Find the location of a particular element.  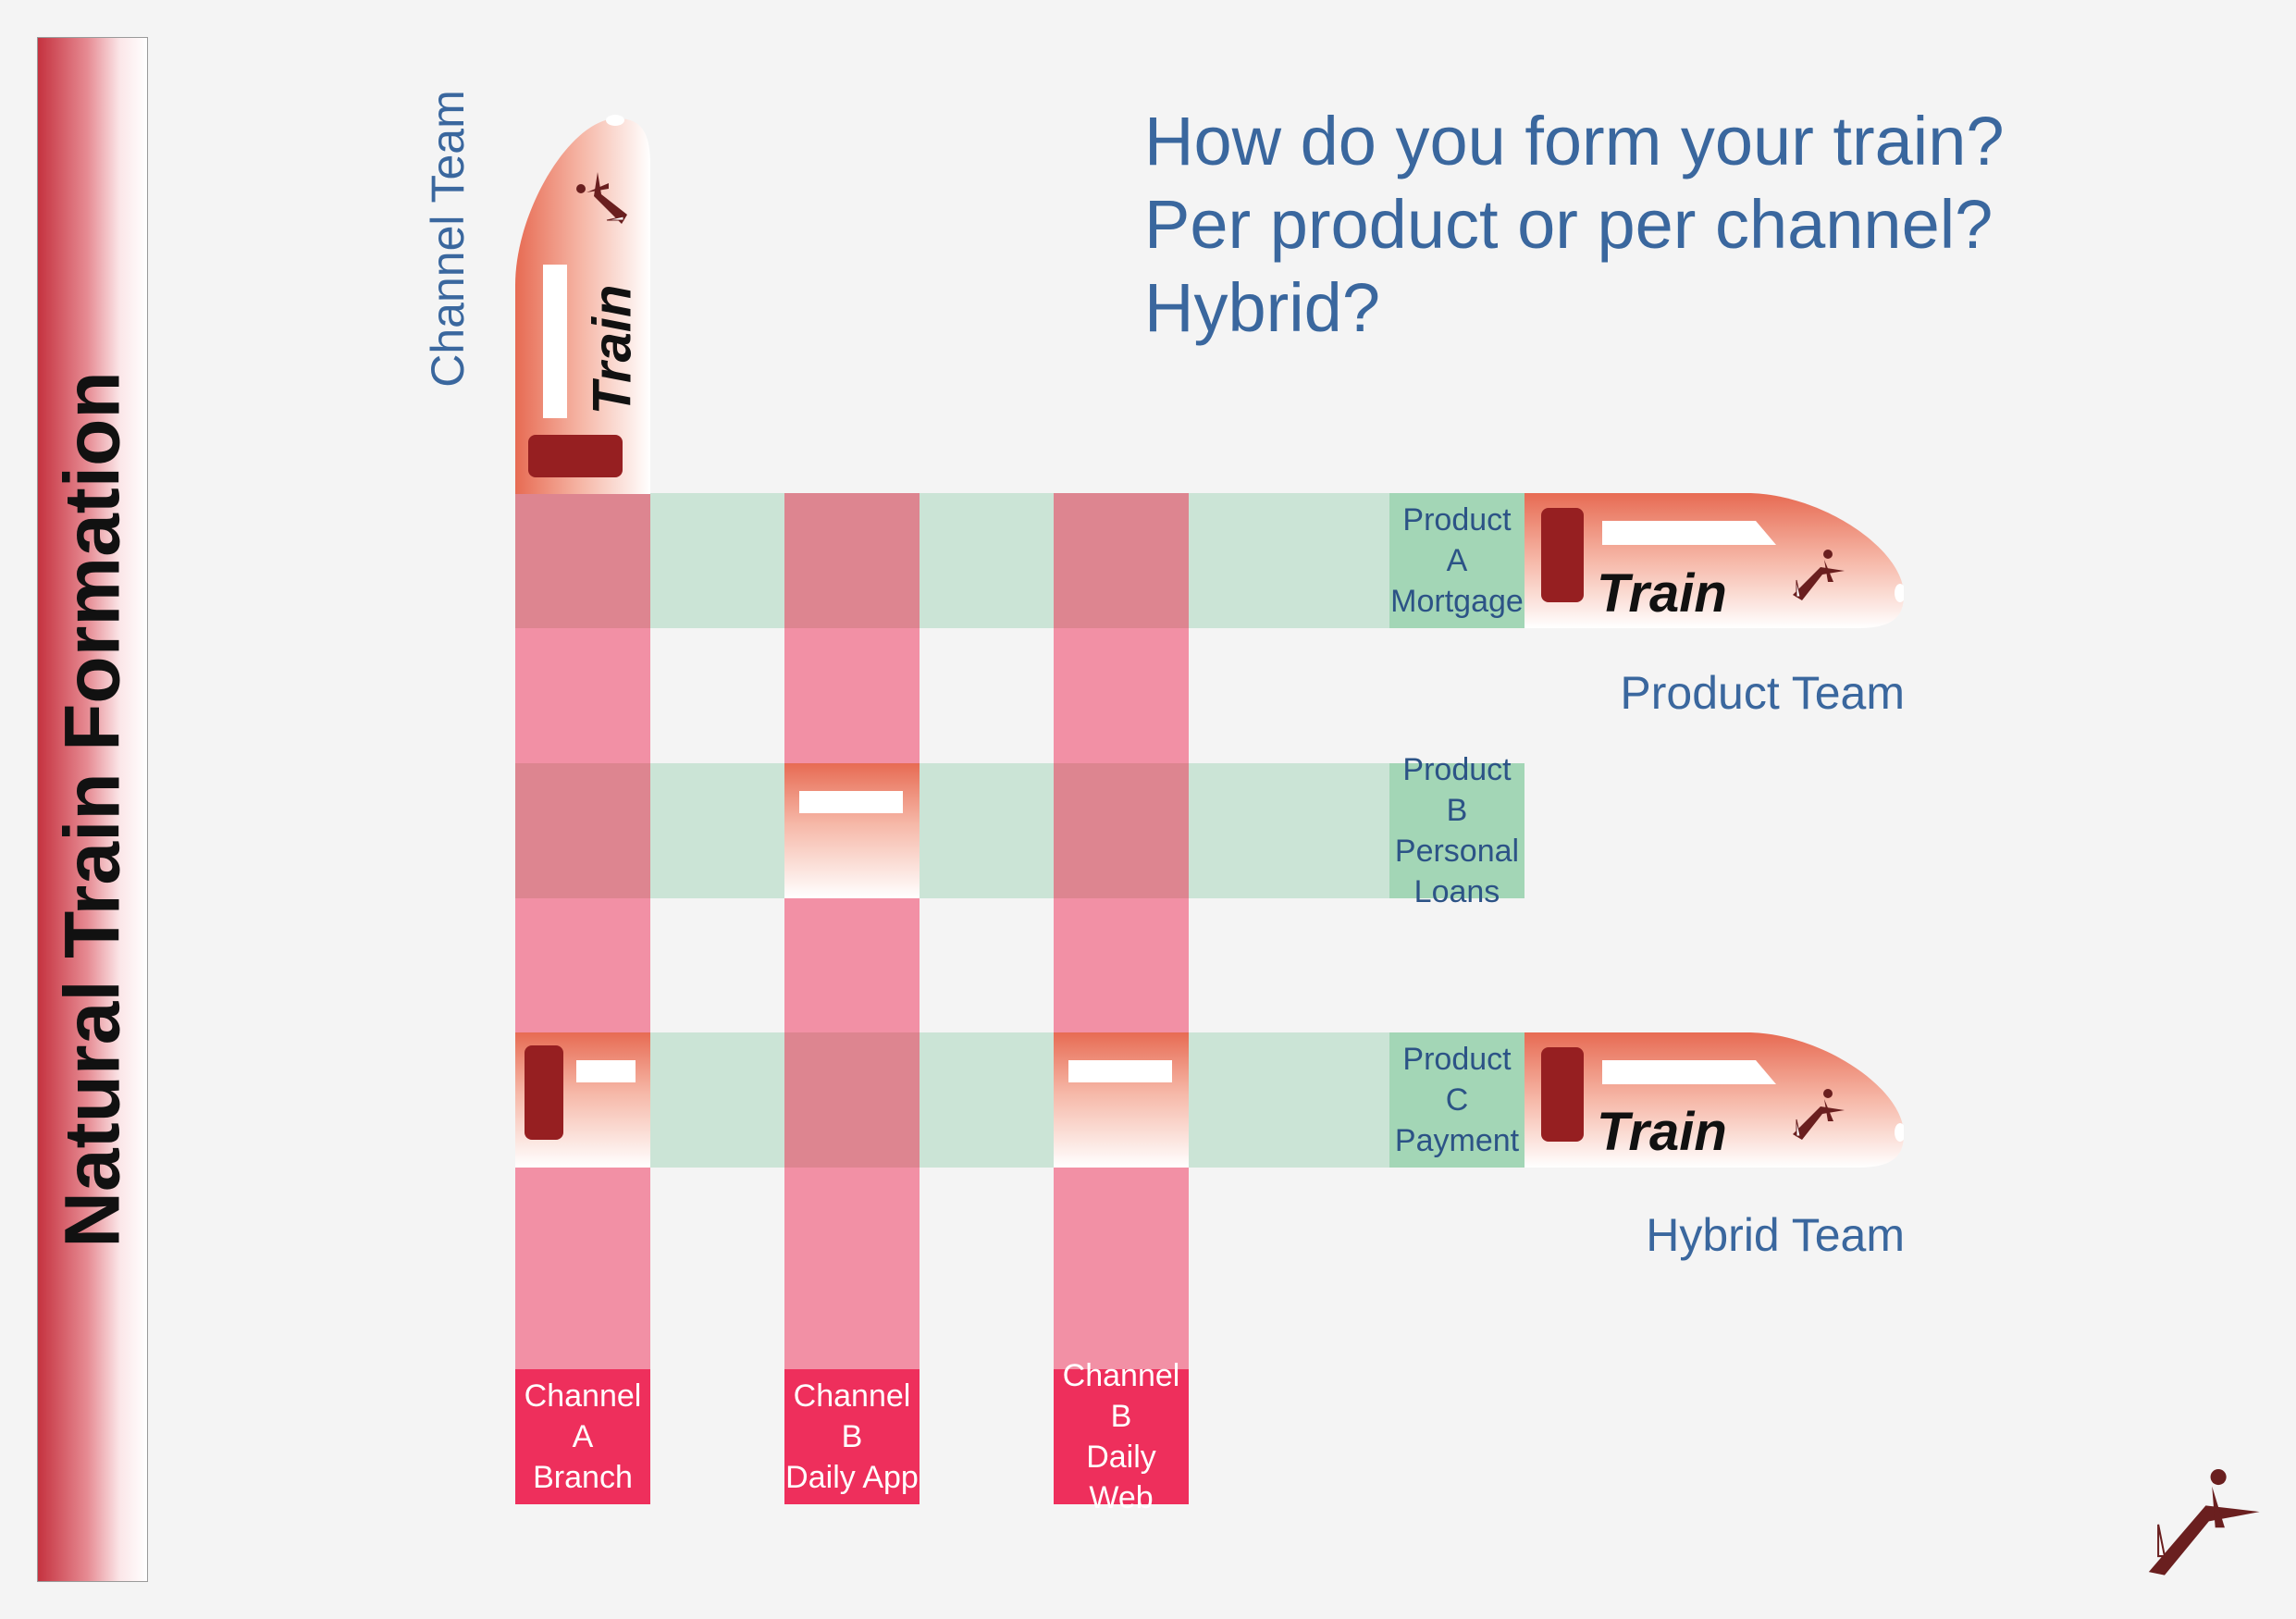

product-label-b: Product B Personal Loans is located at coordinates (1456, 830).